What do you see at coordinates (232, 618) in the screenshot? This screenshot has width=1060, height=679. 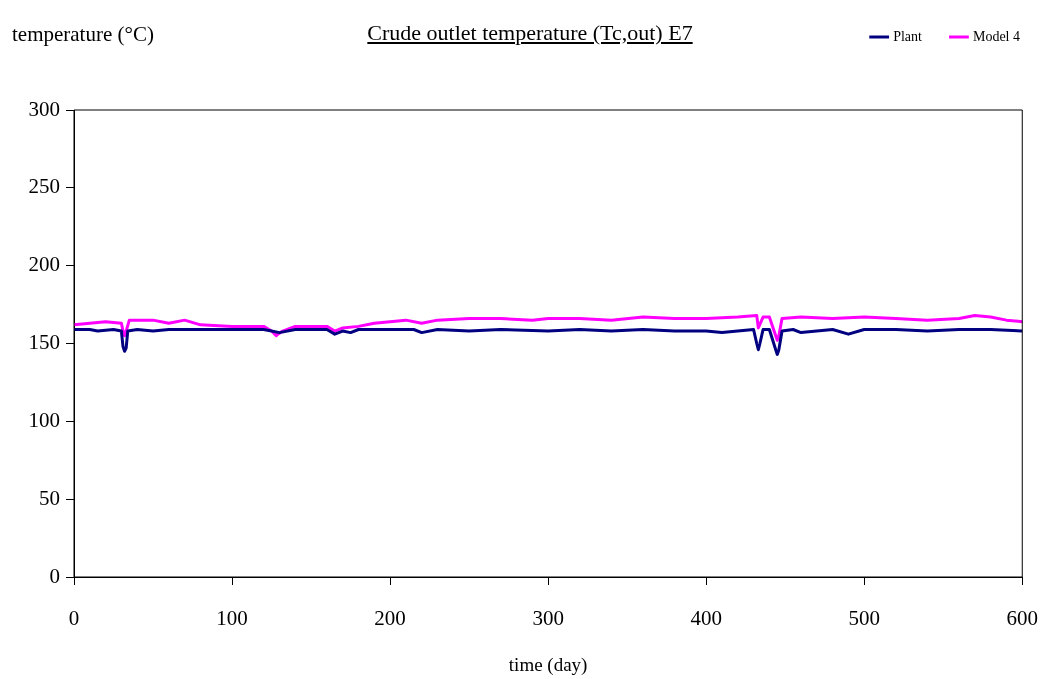 I see `x-tick-label: 100` at bounding box center [232, 618].